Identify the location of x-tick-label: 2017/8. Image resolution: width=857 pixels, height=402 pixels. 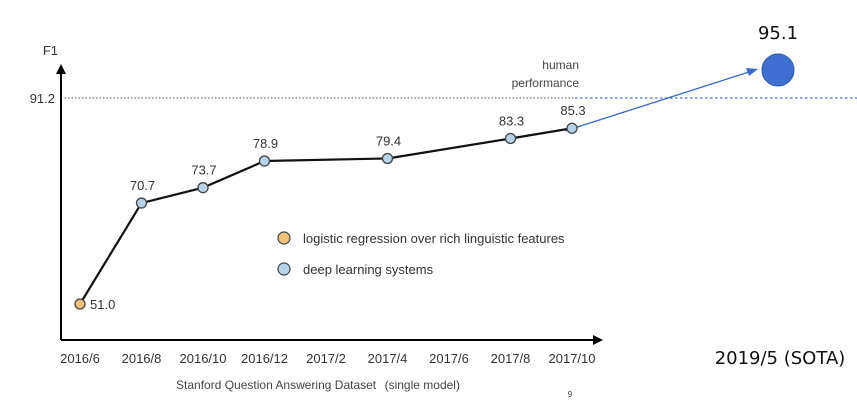
(511, 358).